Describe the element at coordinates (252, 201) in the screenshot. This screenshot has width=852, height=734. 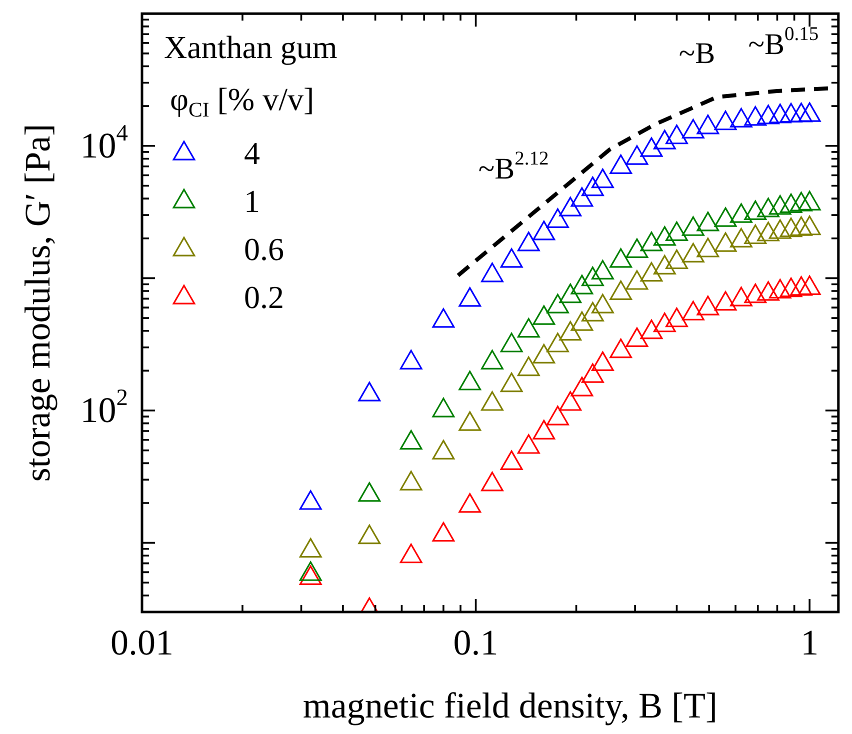
I see `legend-label: 1` at that location.